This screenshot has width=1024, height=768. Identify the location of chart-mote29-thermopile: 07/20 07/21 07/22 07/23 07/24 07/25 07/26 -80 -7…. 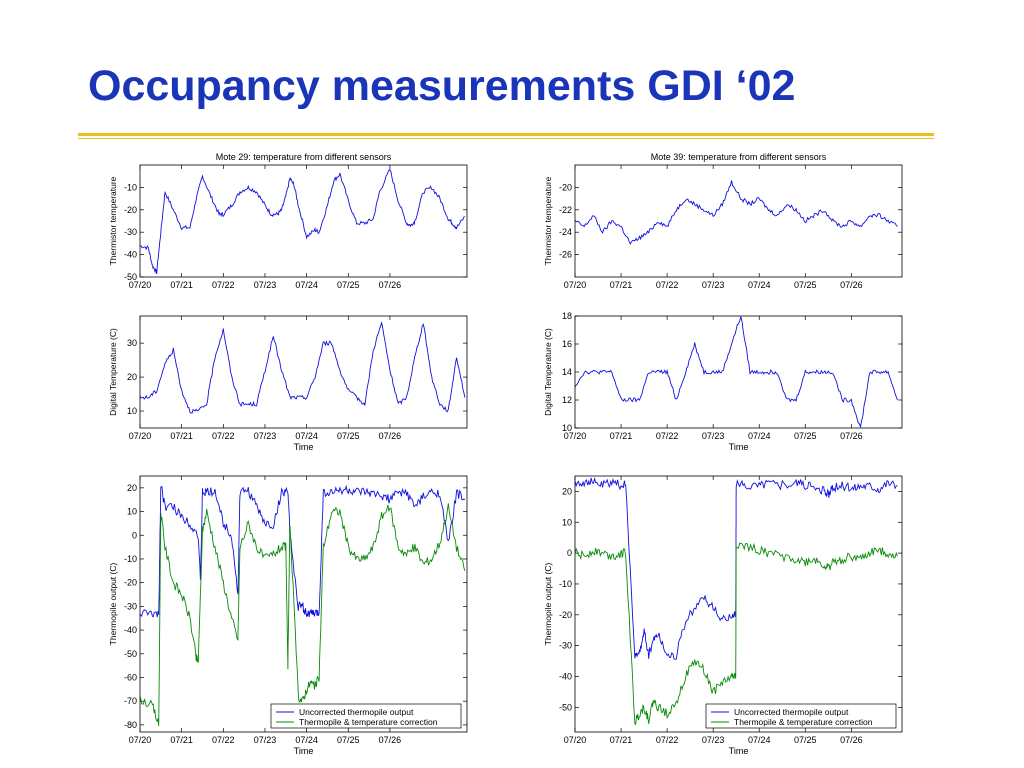
(288, 615).